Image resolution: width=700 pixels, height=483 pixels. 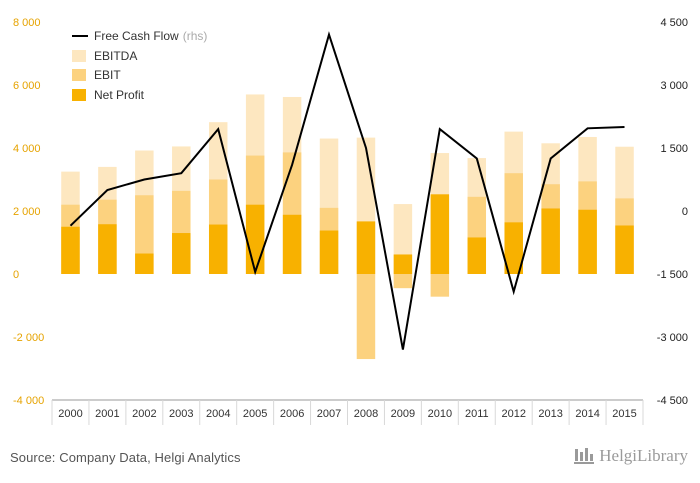 What do you see at coordinates (70, 414) in the screenshot?
I see `x-axis-tick-label: 2000` at bounding box center [70, 414].